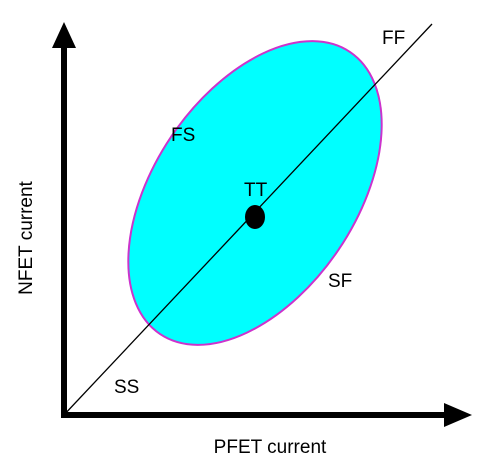 The width and height of the screenshot is (503, 471). Describe the element at coordinates (26, 237) in the screenshot. I see `y-axis-label: NFET current` at that location.